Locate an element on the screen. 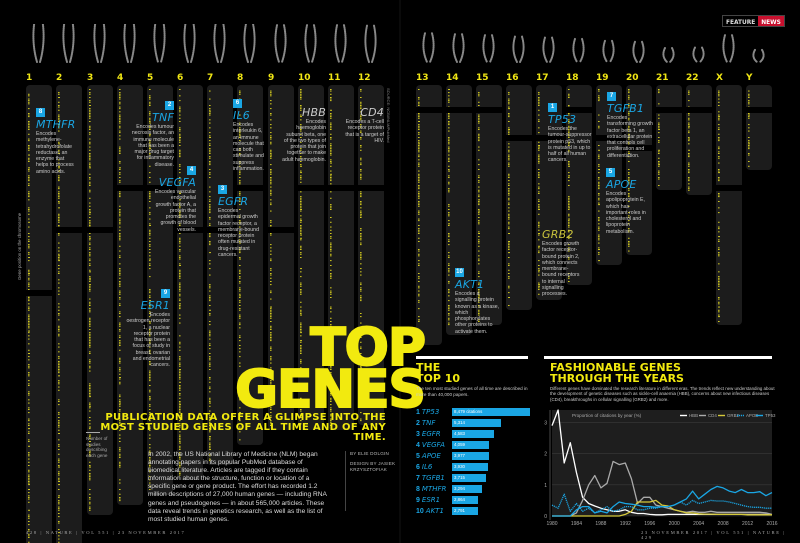  x-tick-label: 1992 is located at coordinates (625, 524).